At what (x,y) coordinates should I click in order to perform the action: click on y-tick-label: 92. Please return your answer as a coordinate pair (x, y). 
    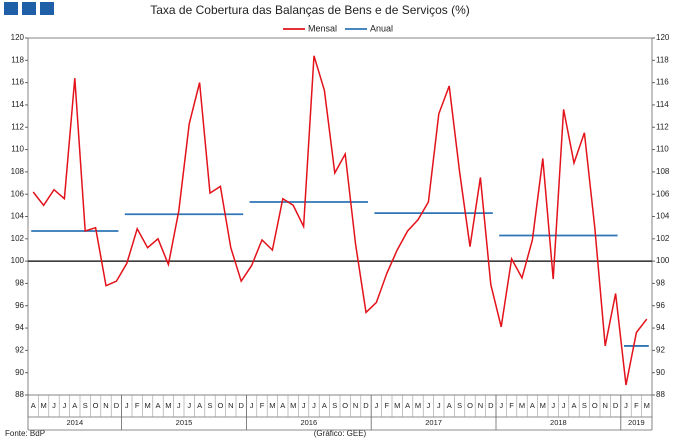
    Looking at the image, I should click on (19, 349).